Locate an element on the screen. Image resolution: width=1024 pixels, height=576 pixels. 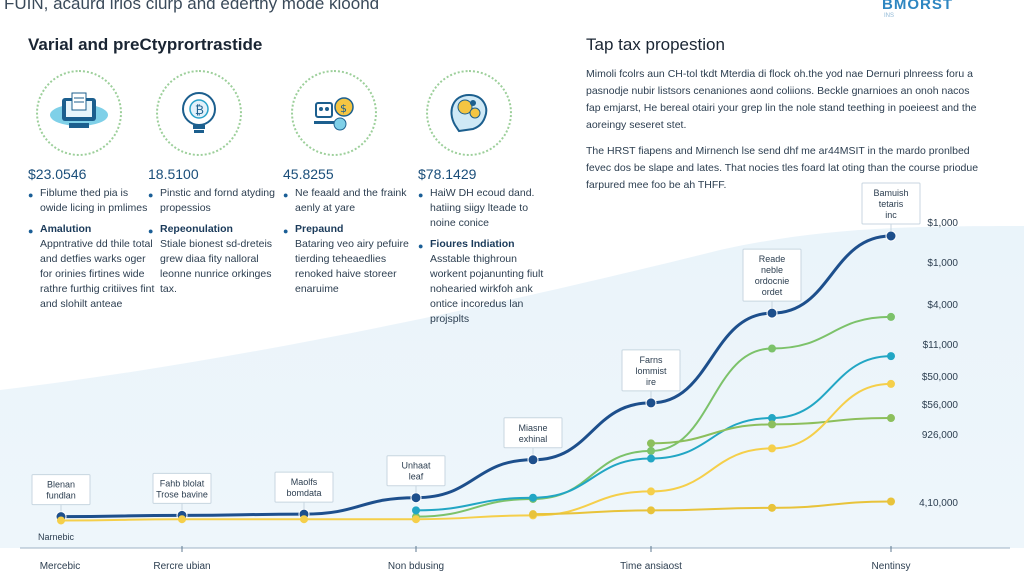
stat-value: $78.1429 is located at coordinates (447, 174).